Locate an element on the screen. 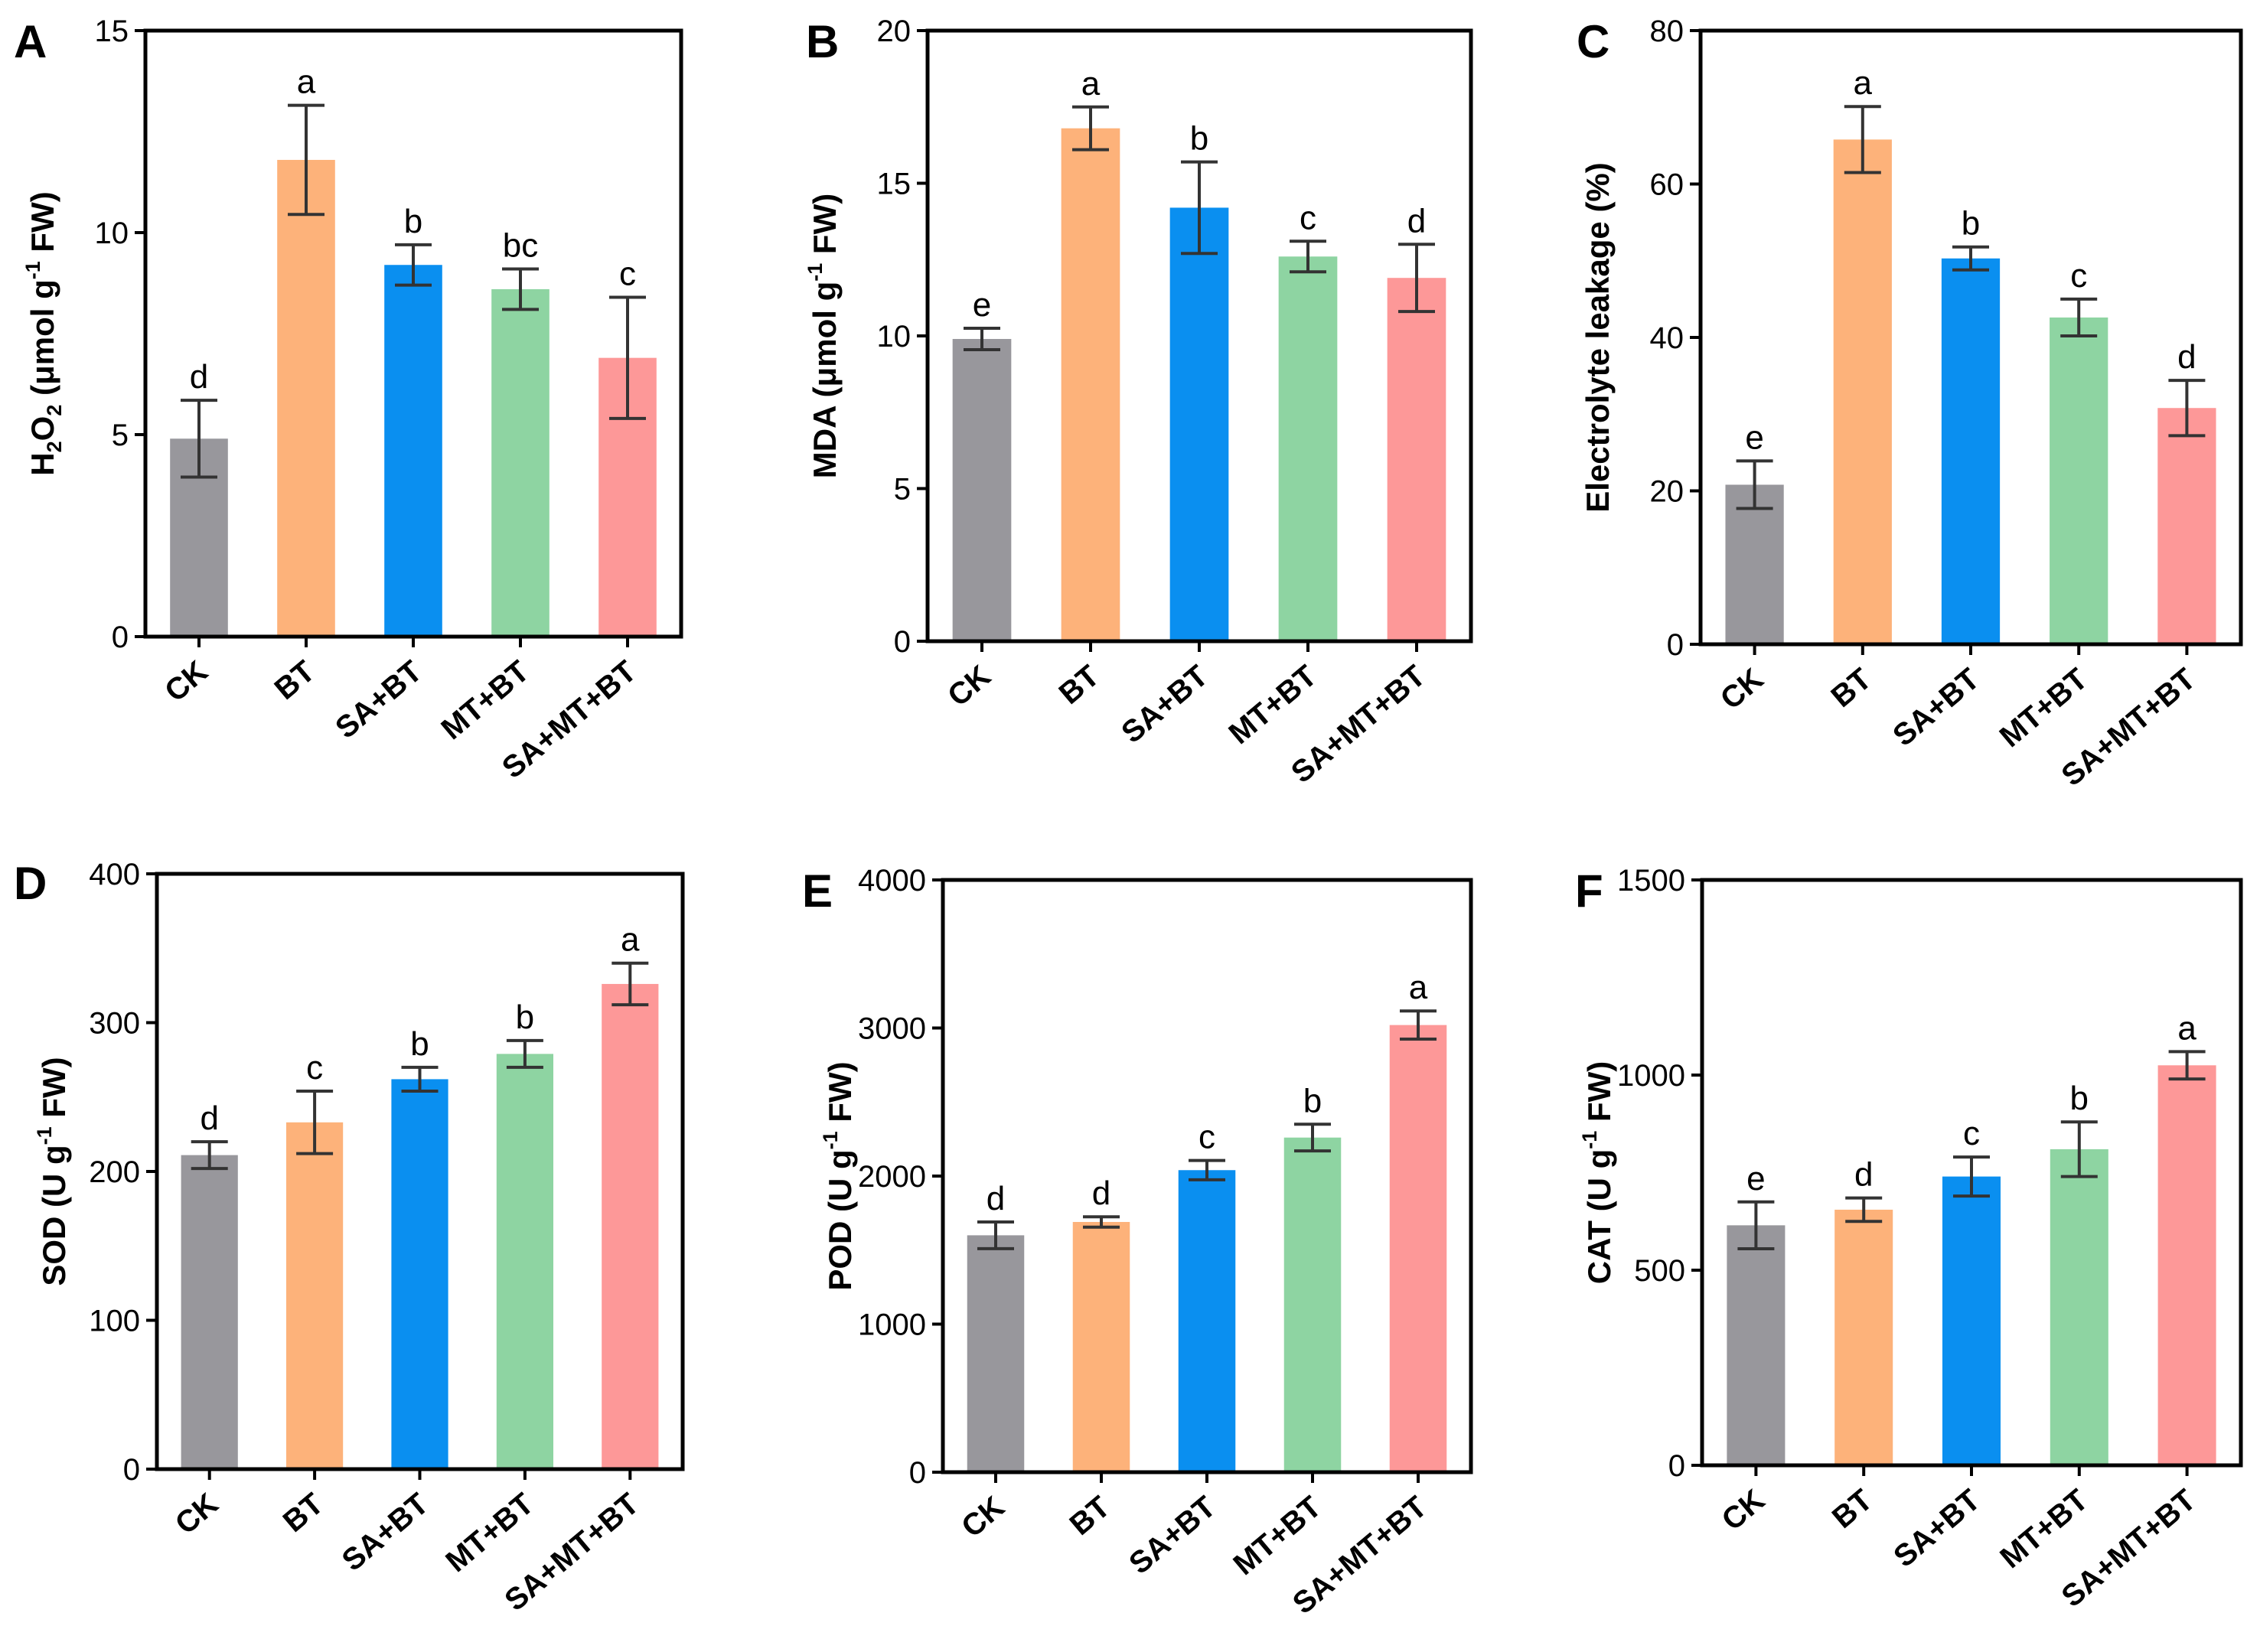 Image resolution: width=2247 pixels, height=1652 pixels. y-axis-label: MDA (μmol g-1 FW) is located at coordinates (824, 336).